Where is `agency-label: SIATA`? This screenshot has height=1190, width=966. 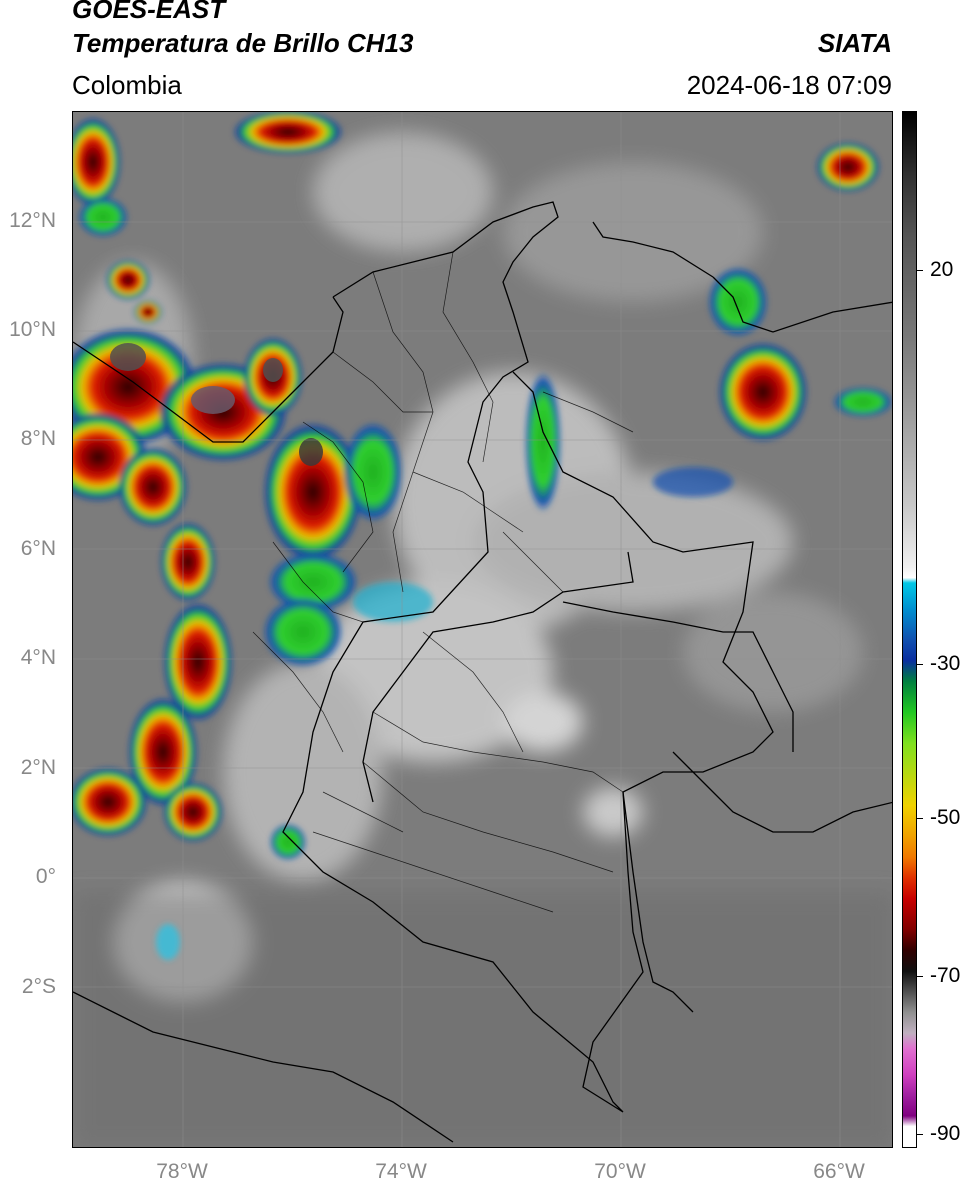
agency-label: SIATA is located at coordinates (854, 43).